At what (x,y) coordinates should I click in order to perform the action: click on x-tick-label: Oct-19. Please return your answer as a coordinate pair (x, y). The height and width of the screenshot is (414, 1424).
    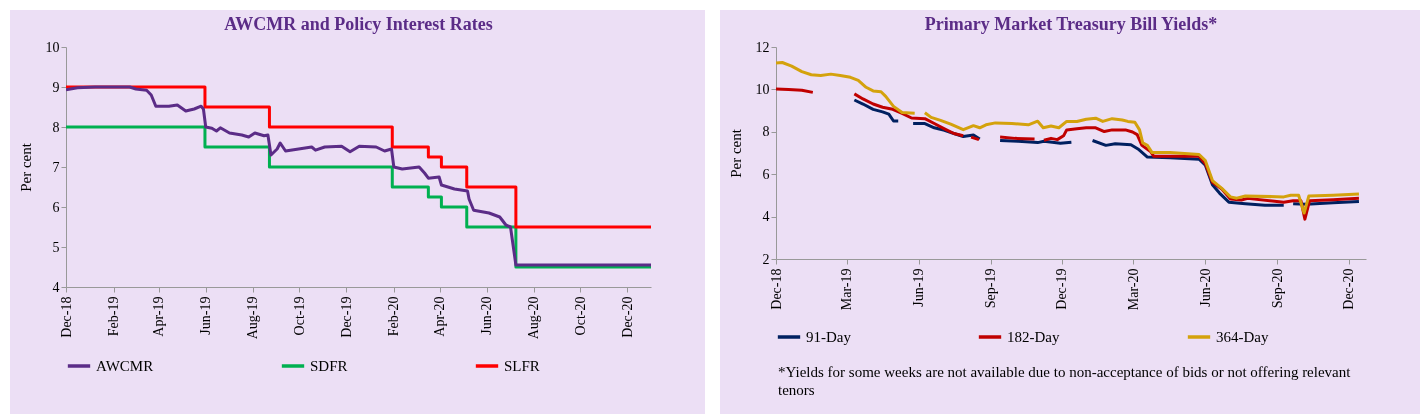
    Looking at the image, I should click on (299, 316).